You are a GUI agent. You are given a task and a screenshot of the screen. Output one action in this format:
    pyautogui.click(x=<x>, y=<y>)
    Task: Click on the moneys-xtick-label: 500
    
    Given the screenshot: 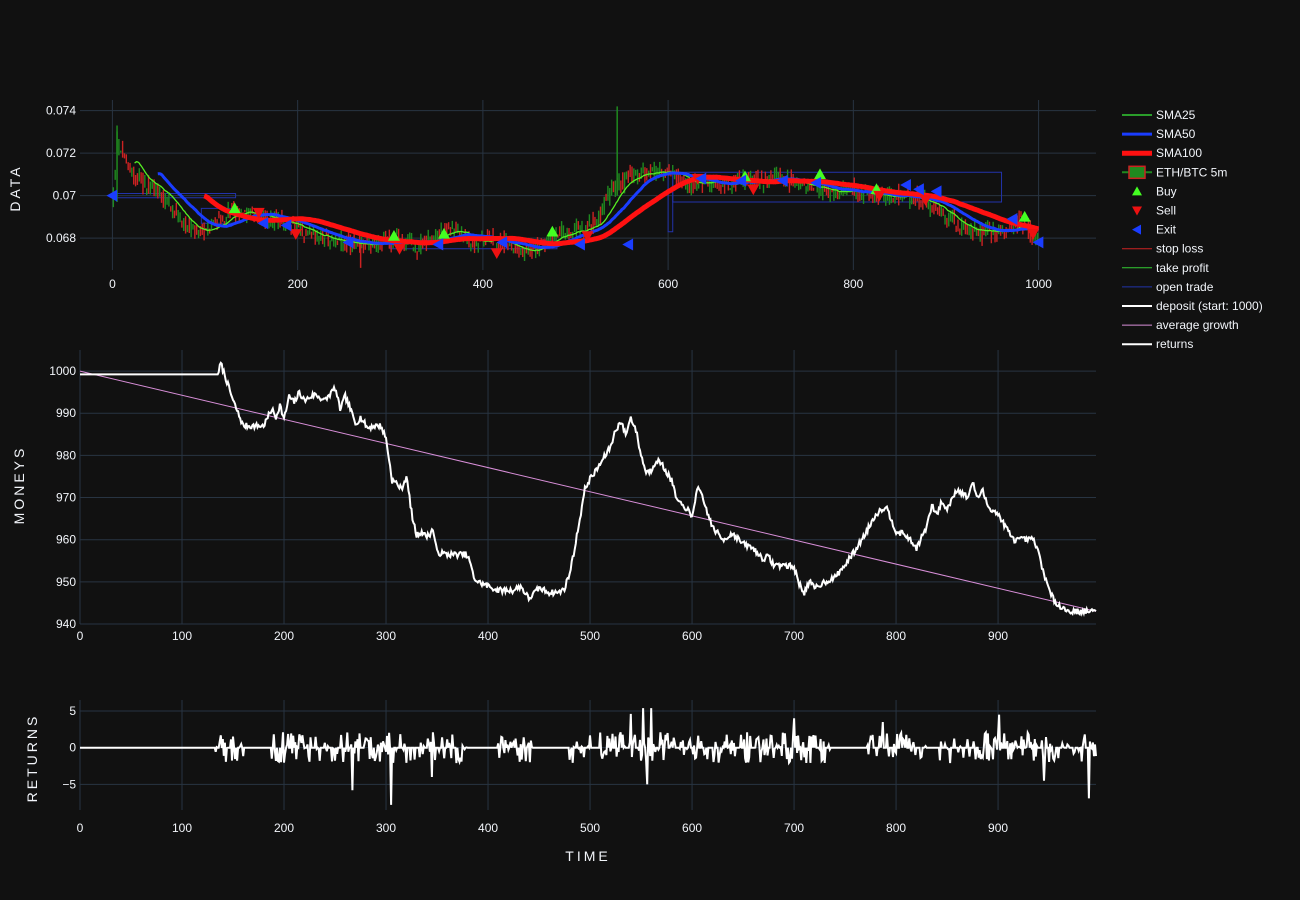 What is the action you would take?
    pyautogui.click(x=590, y=636)
    